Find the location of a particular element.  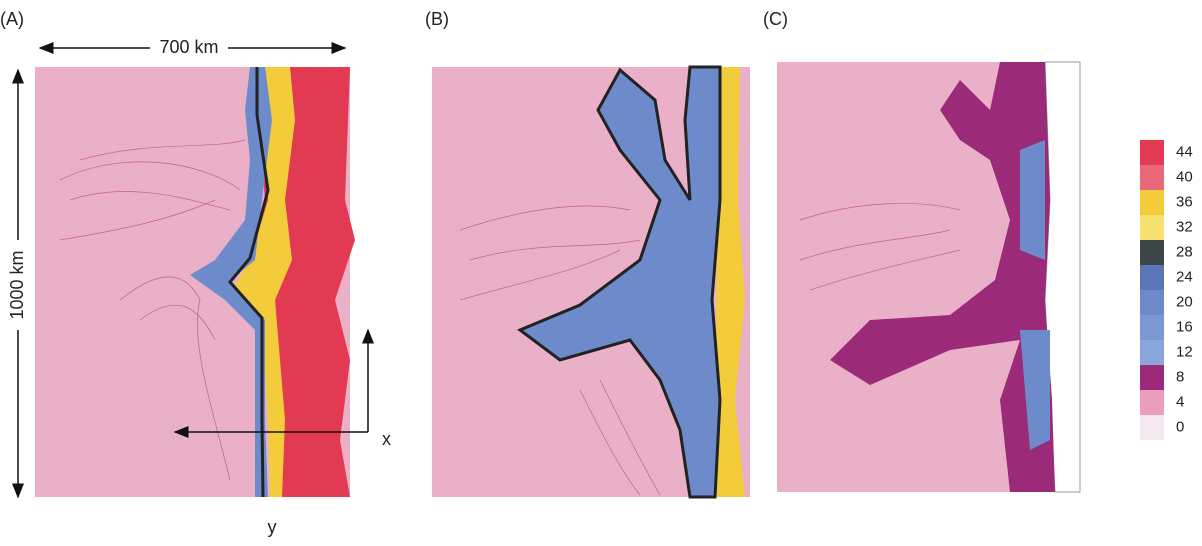

colorbar-label: 20 is located at coordinates (1184, 301).